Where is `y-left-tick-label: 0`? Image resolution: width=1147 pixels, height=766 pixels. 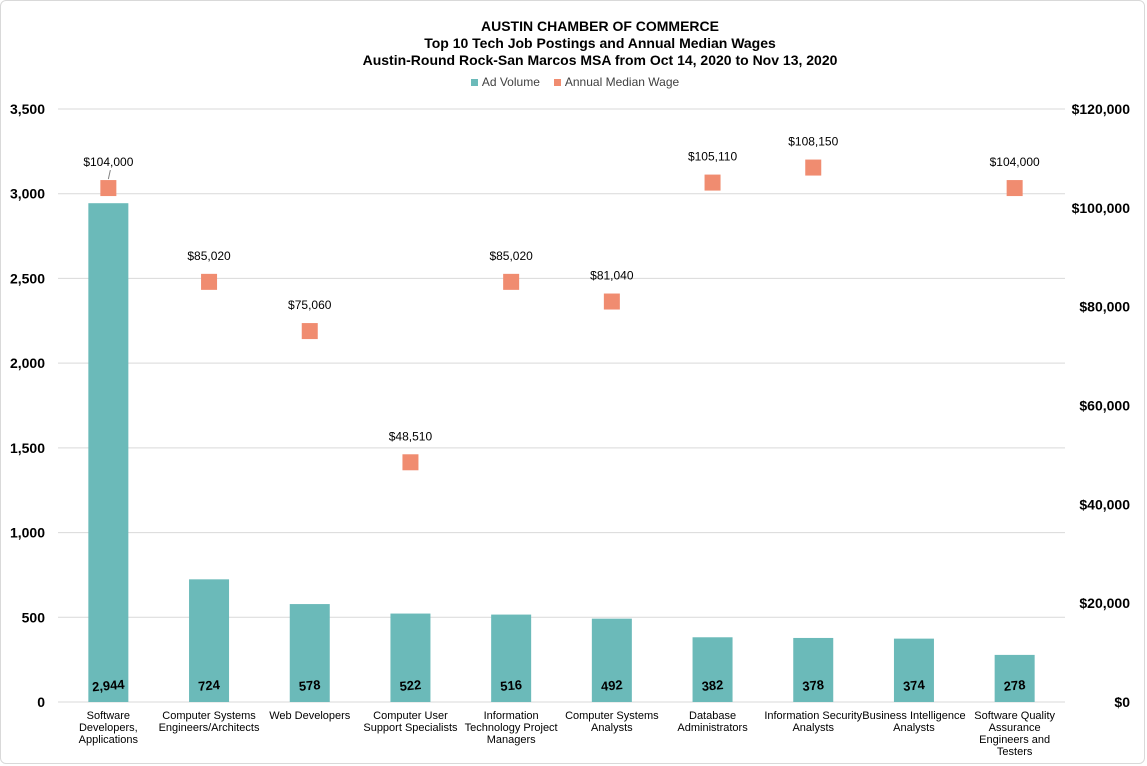
y-left-tick-label: 0 is located at coordinates (41, 702).